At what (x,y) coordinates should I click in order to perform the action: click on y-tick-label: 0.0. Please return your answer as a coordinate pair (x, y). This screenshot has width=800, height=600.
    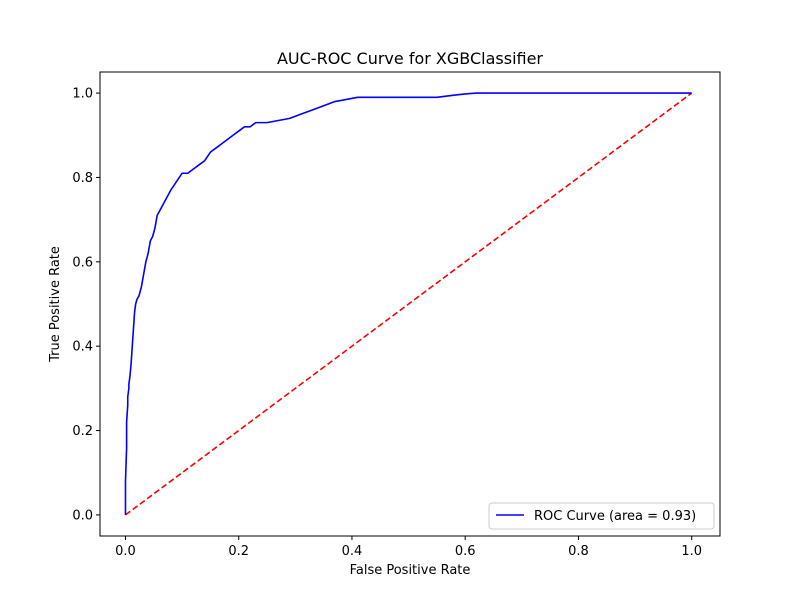
    Looking at the image, I should click on (82, 515).